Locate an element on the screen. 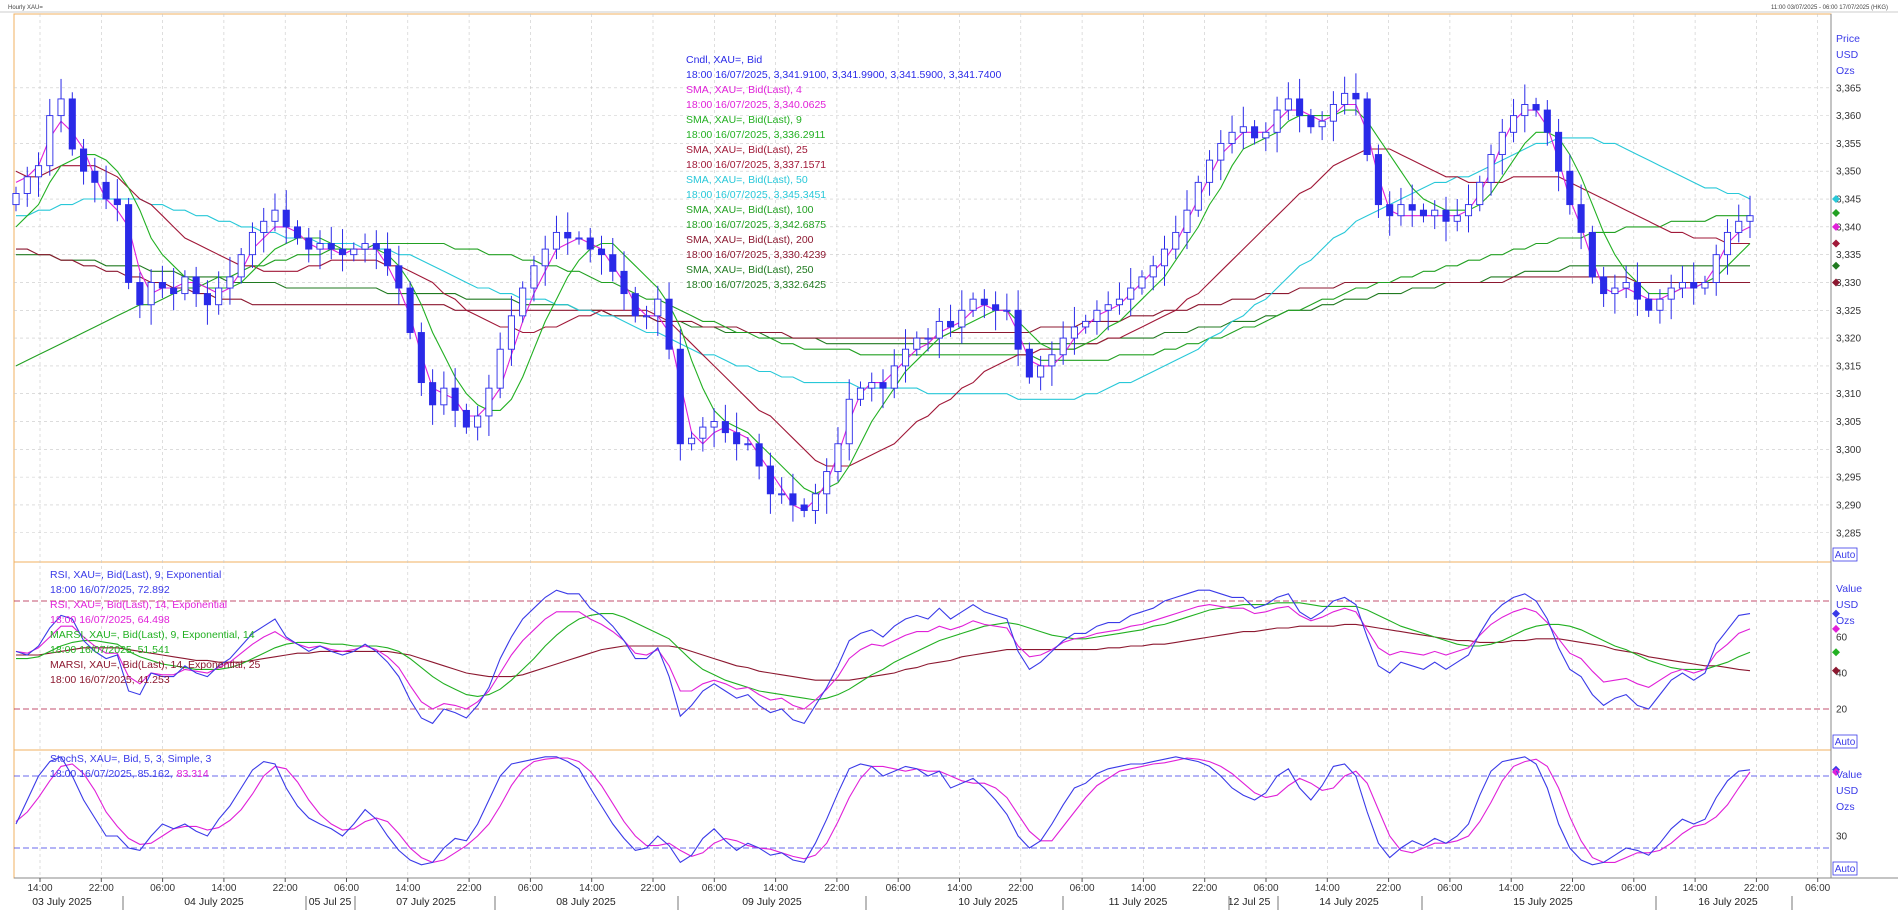 This screenshot has height=912, width=1898. time-tick-label-8: 06:00 is located at coordinates (530, 888).